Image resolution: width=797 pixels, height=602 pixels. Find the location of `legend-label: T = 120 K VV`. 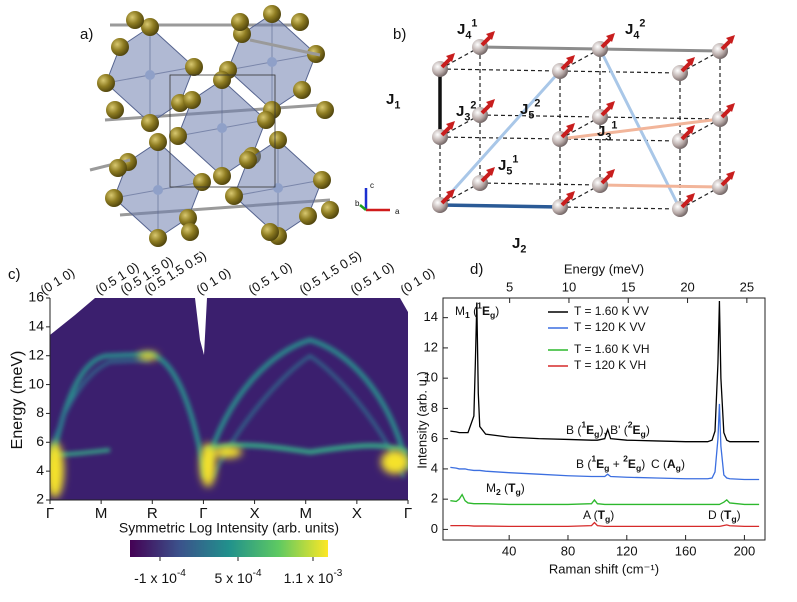

legend-label: T = 120 K VV is located at coordinates (610, 327).